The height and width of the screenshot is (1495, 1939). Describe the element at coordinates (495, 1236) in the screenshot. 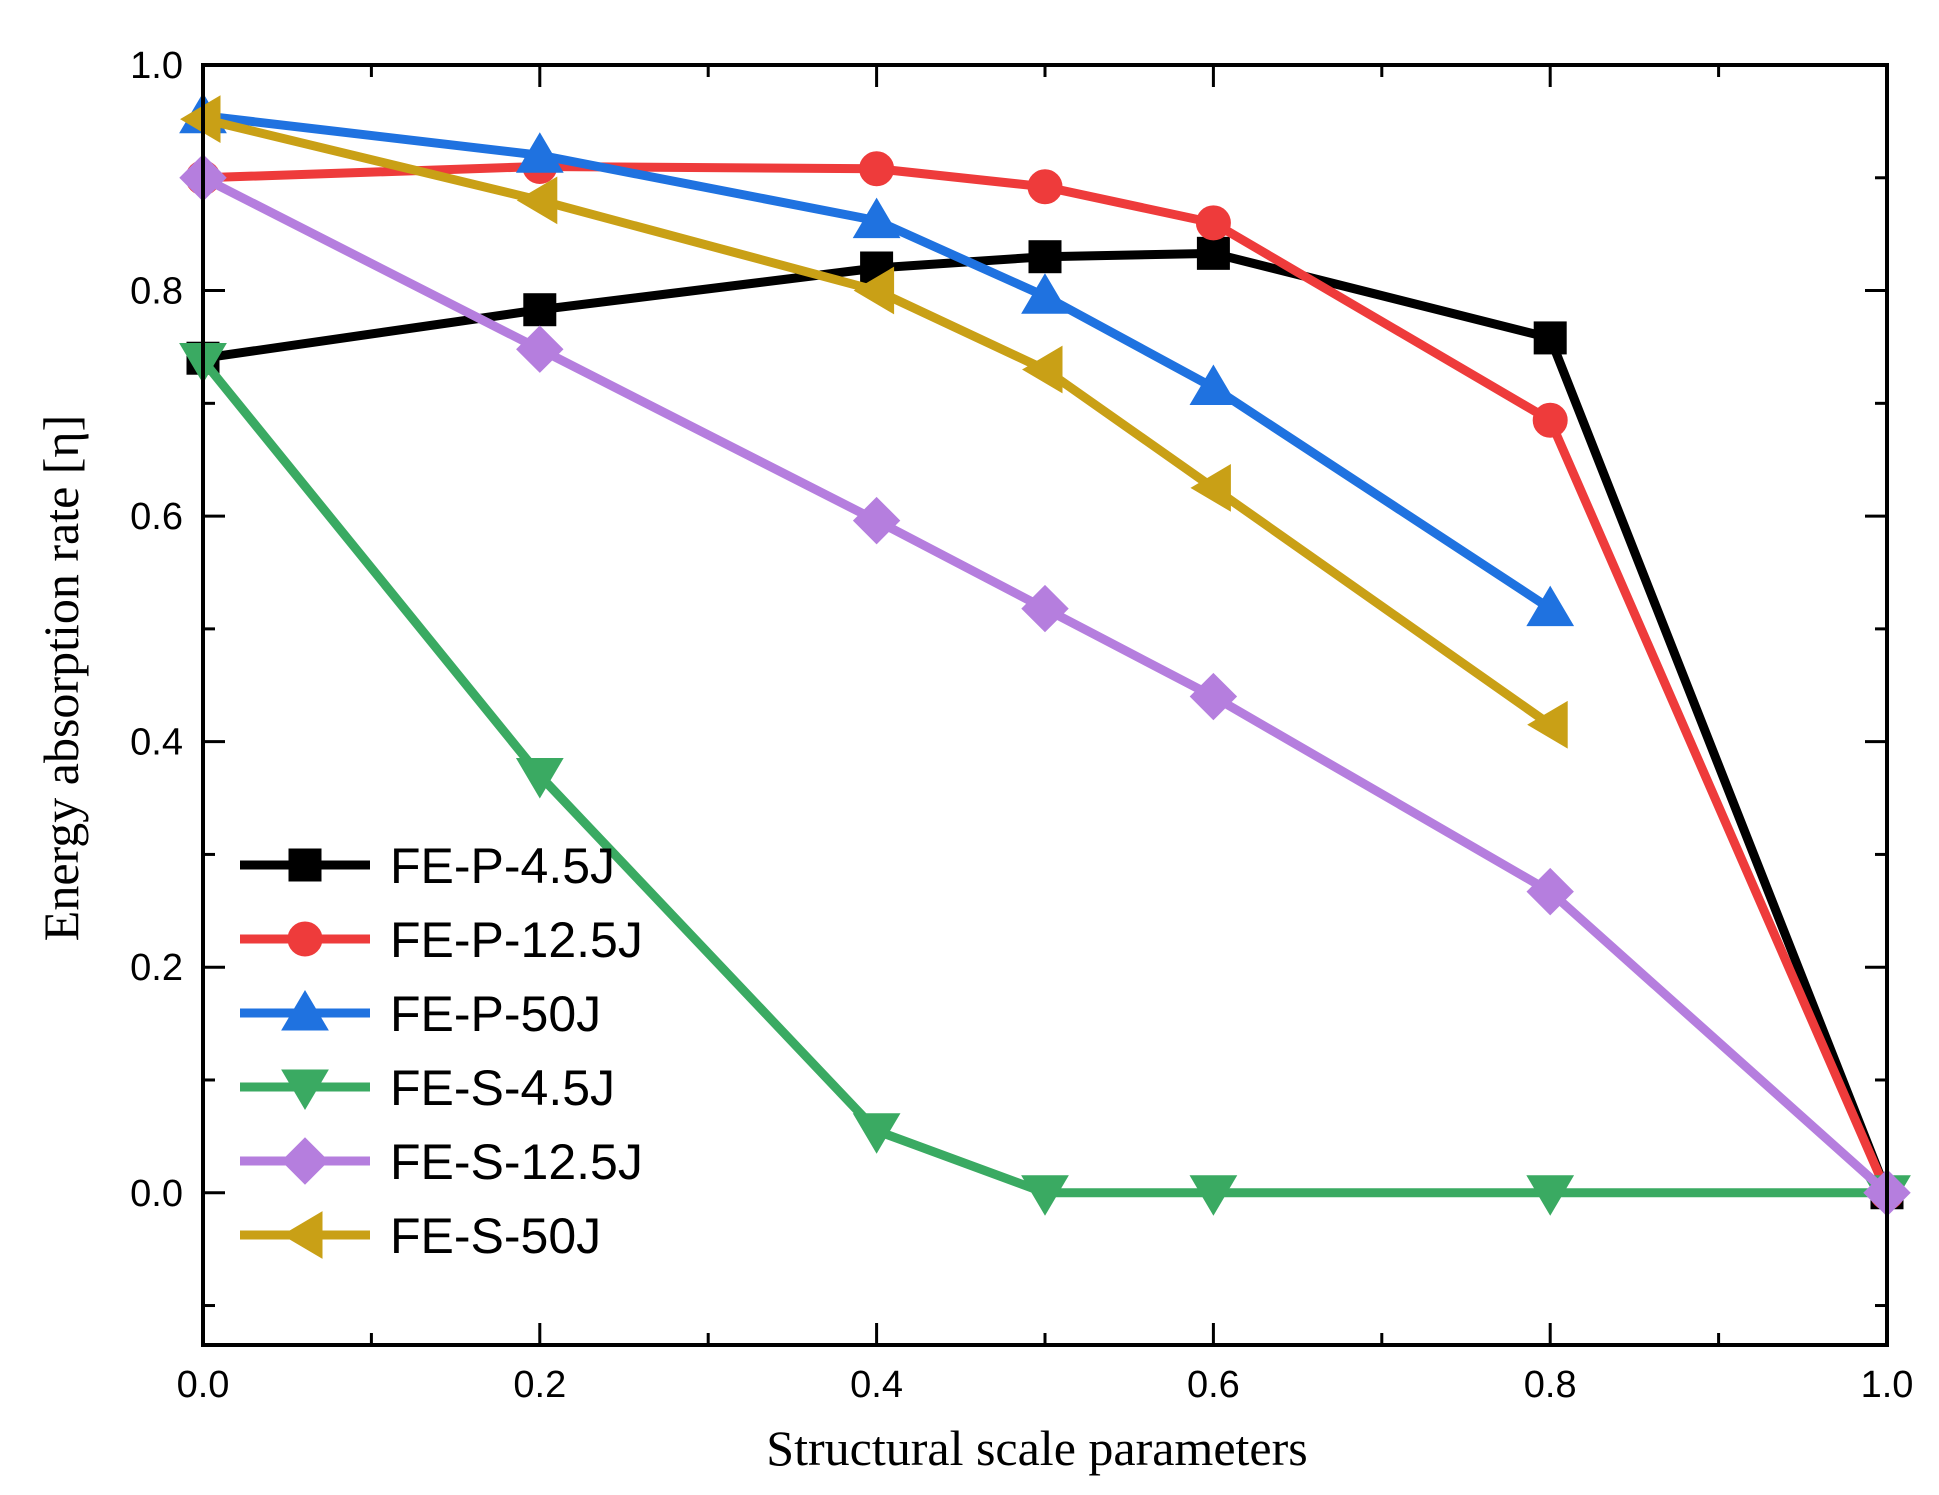

I see `legend-label: FE-S-50J` at that location.